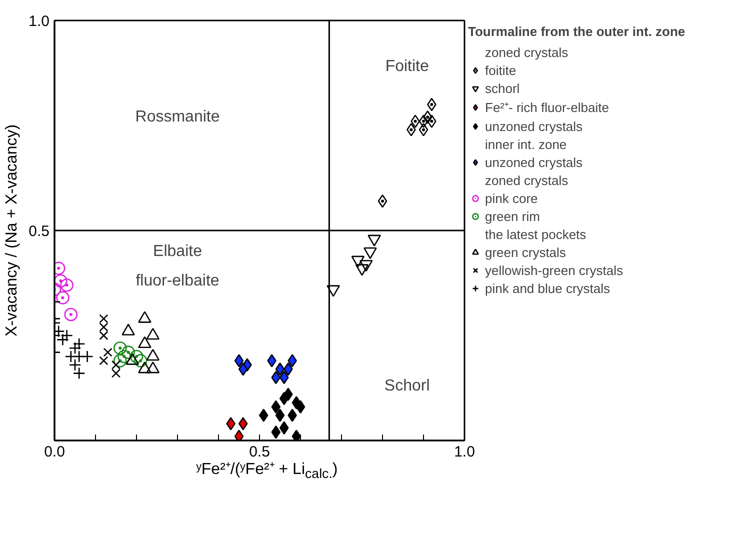 This screenshot has width=731, height=549. What do you see at coordinates (177, 251) in the screenshot?
I see `annotation: Elbaite` at bounding box center [177, 251].